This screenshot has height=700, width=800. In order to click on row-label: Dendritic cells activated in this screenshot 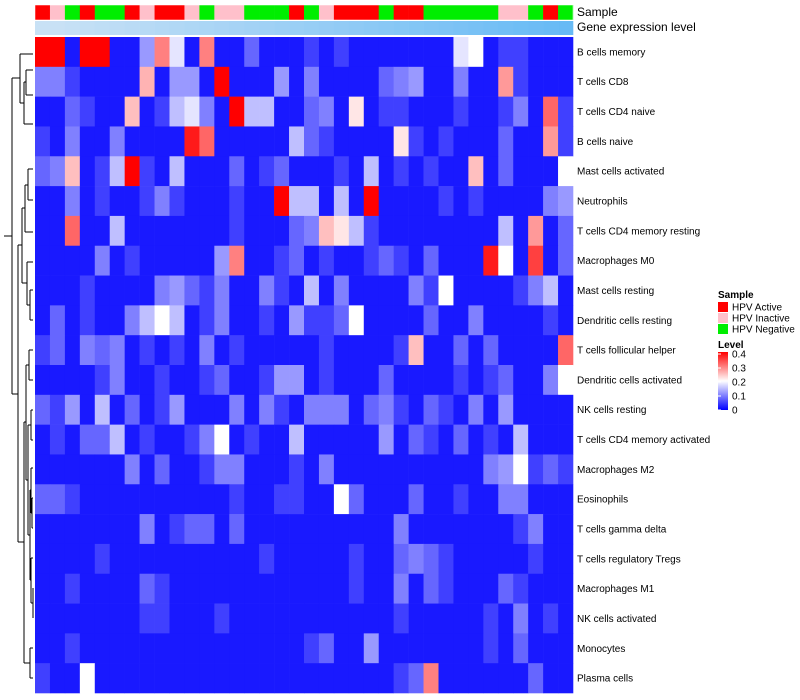, I will do `click(629, 380)`.